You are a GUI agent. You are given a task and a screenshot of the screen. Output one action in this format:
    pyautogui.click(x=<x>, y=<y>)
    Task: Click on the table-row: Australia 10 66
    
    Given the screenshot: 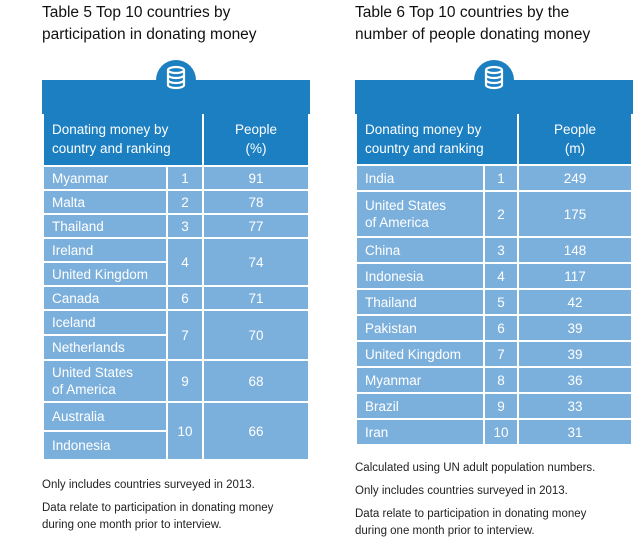 What is the action you would take?
    pyautogui.click(x=176, y=431)
    